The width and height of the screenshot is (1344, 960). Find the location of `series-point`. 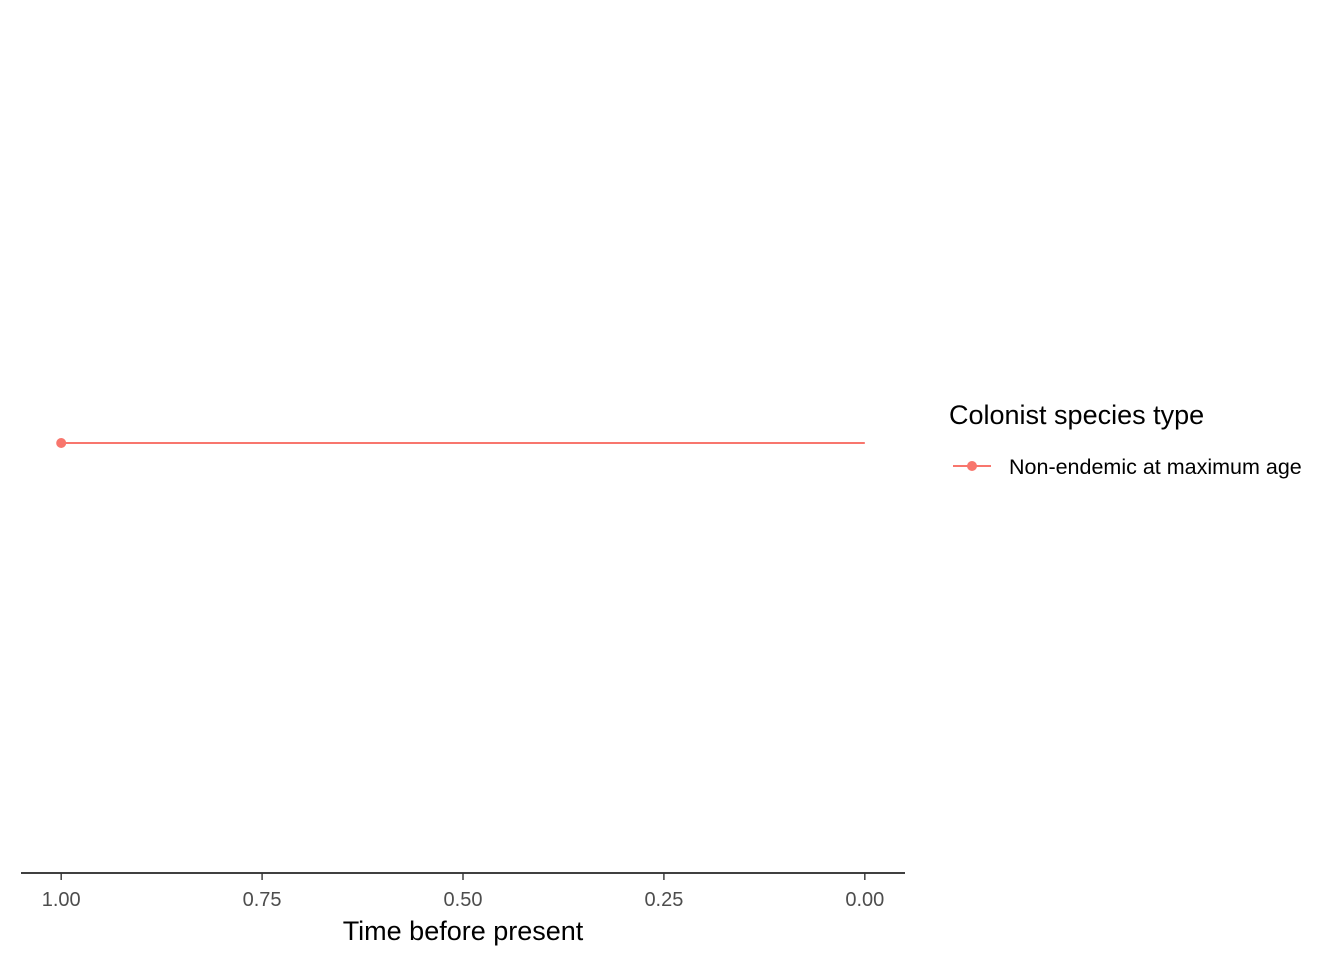

series-point is located at coordinates (61, 443).